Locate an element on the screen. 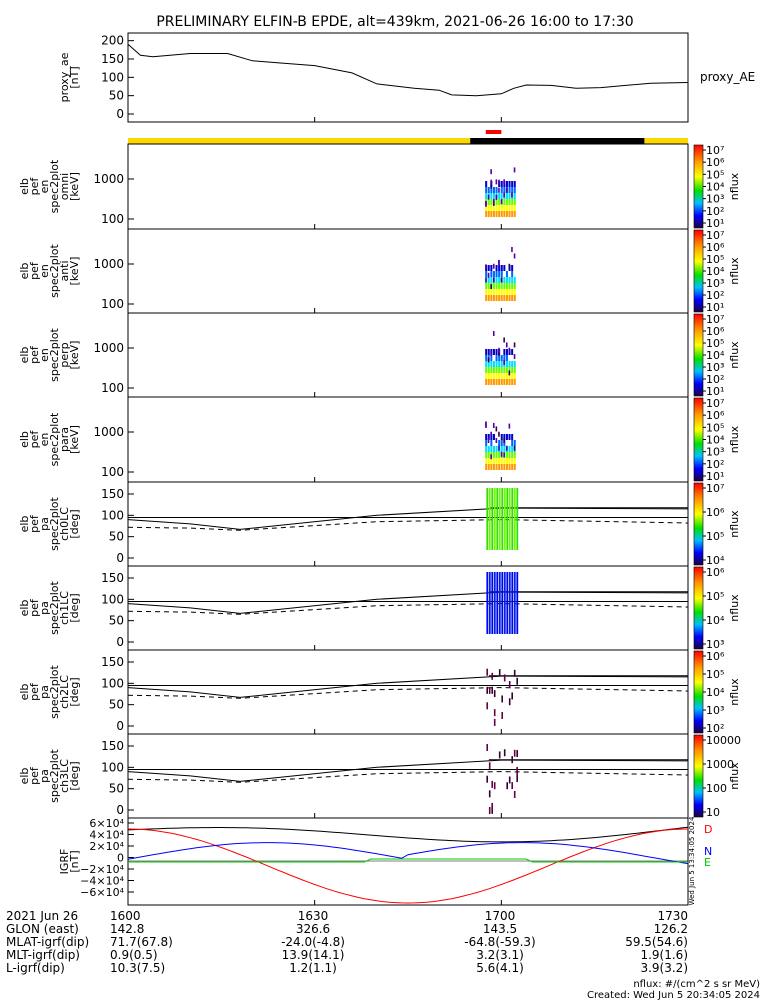 Image resolution: width=775 pixels, height=1000 pixels. orbit-cell-0-0: 1600 is located at coordinates (125, 916).